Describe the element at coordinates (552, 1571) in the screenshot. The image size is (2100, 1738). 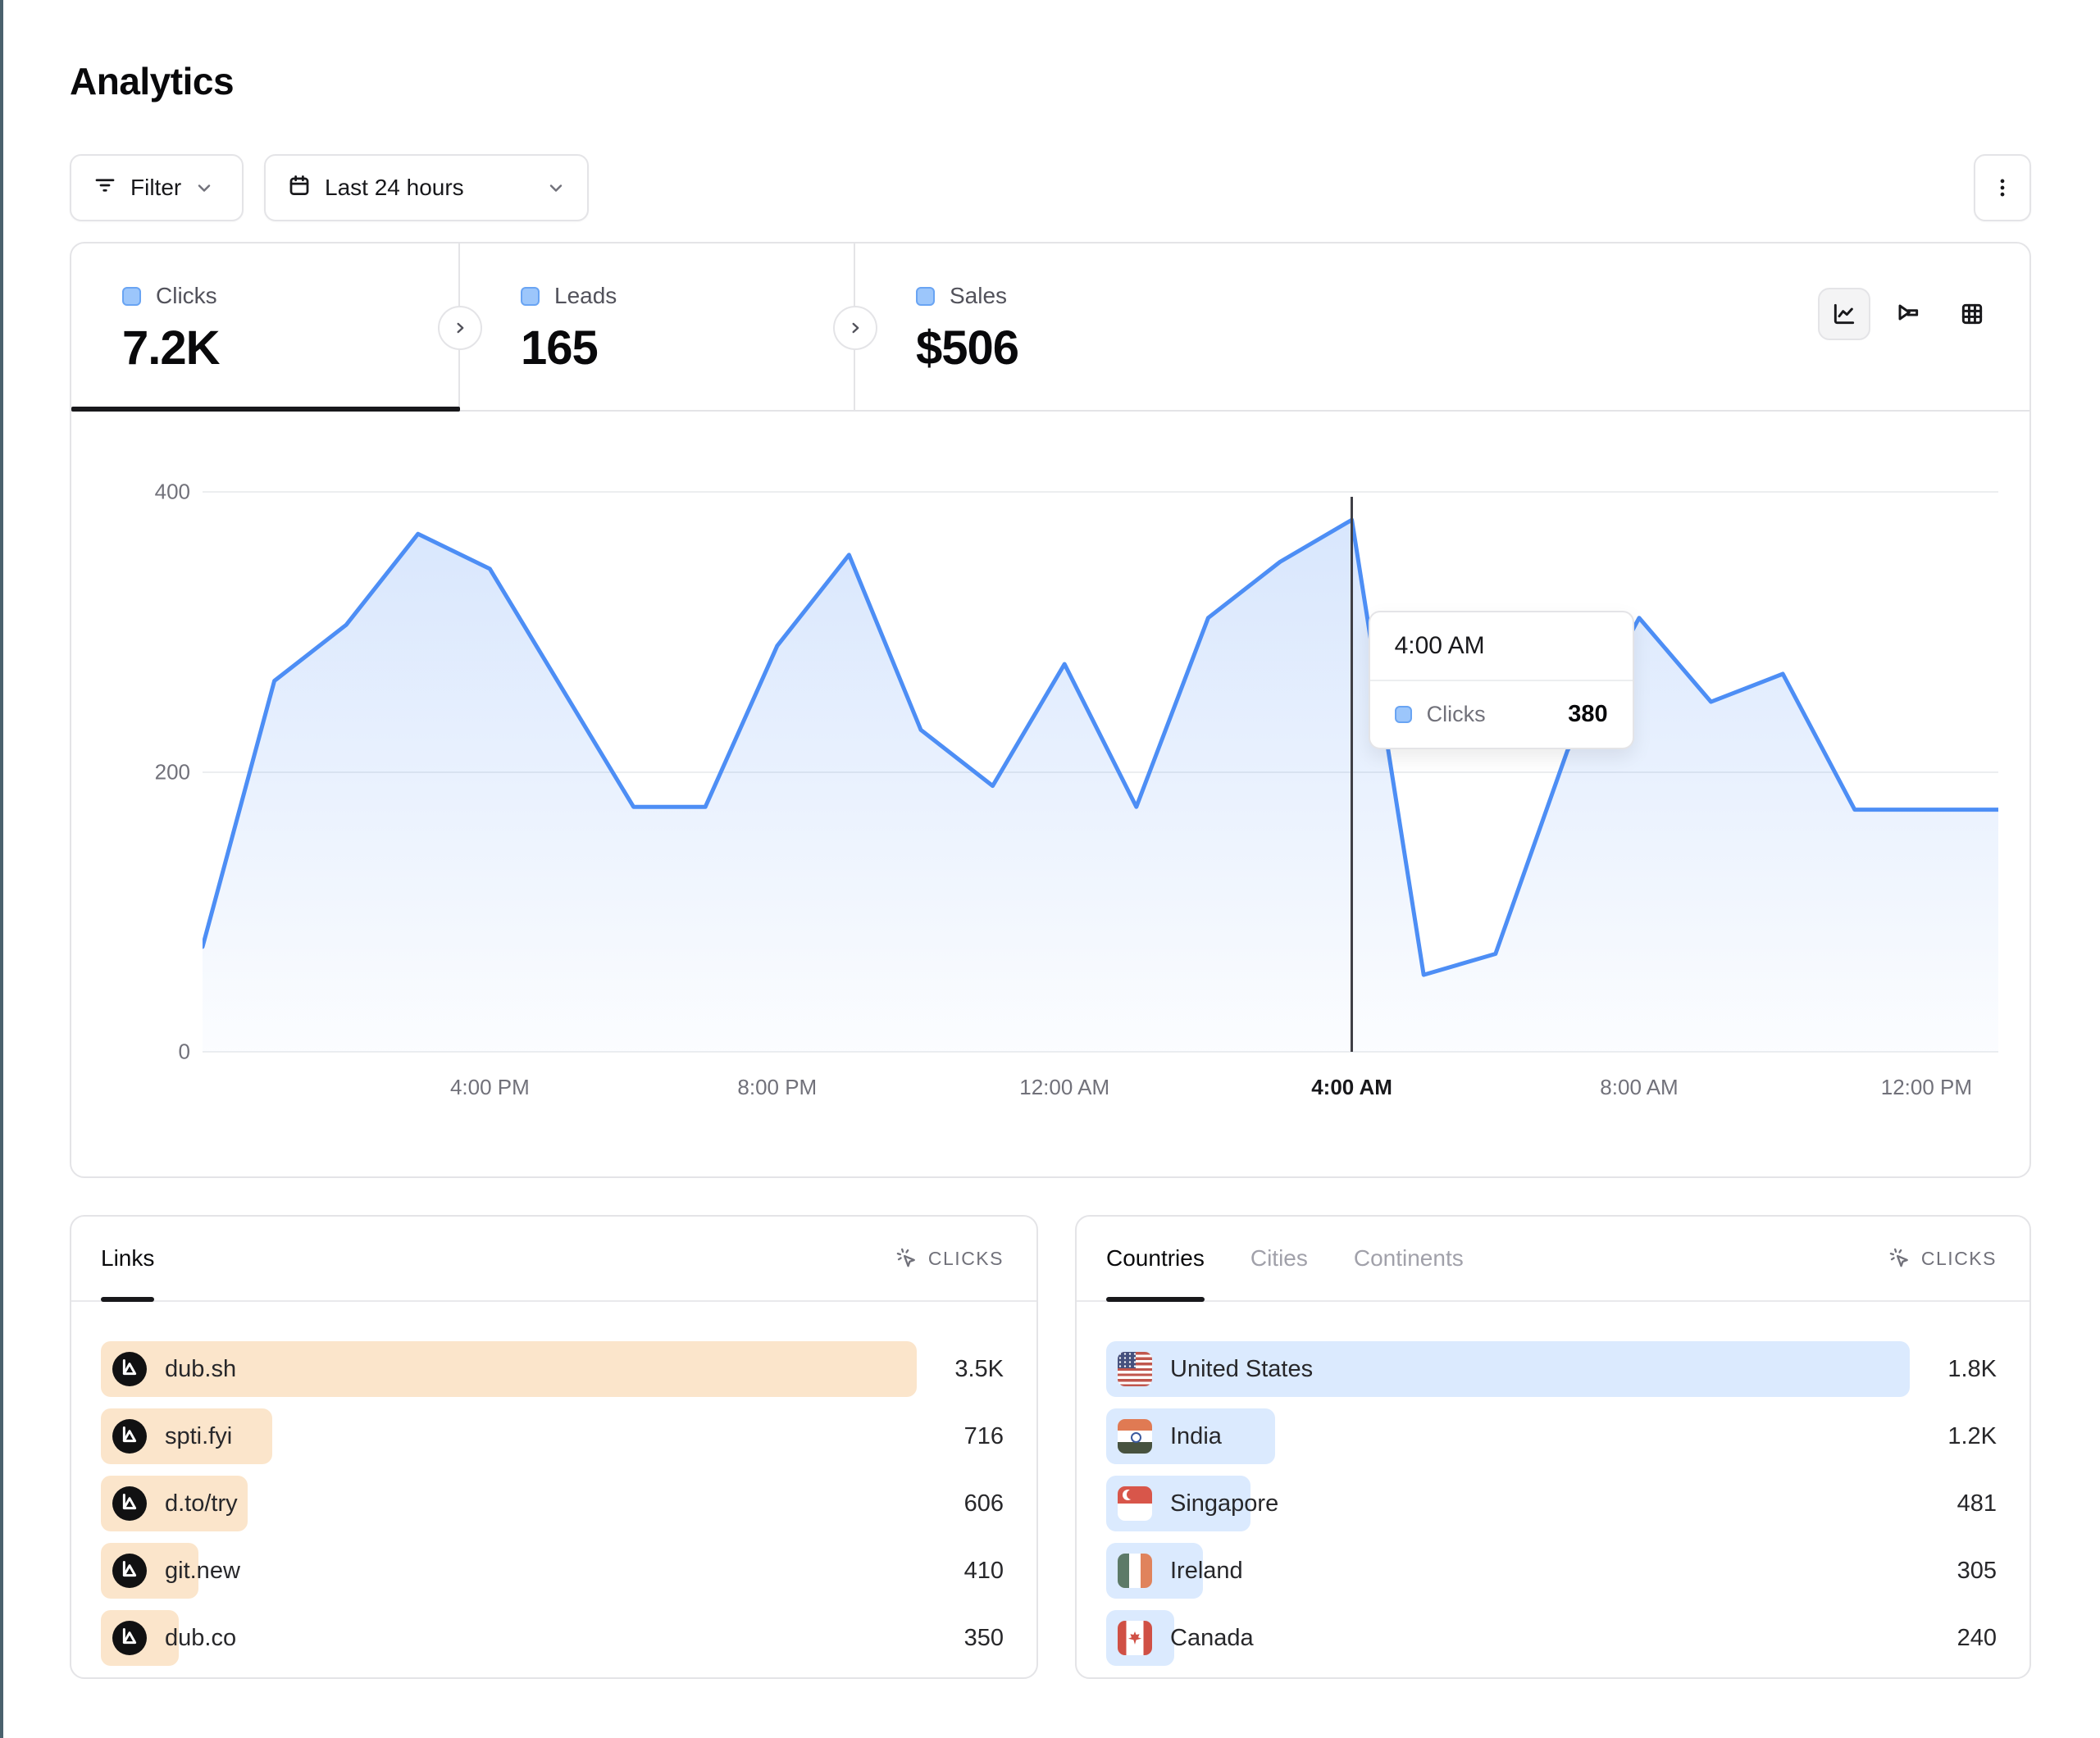
I see `link-row: git.new 410` at that location.